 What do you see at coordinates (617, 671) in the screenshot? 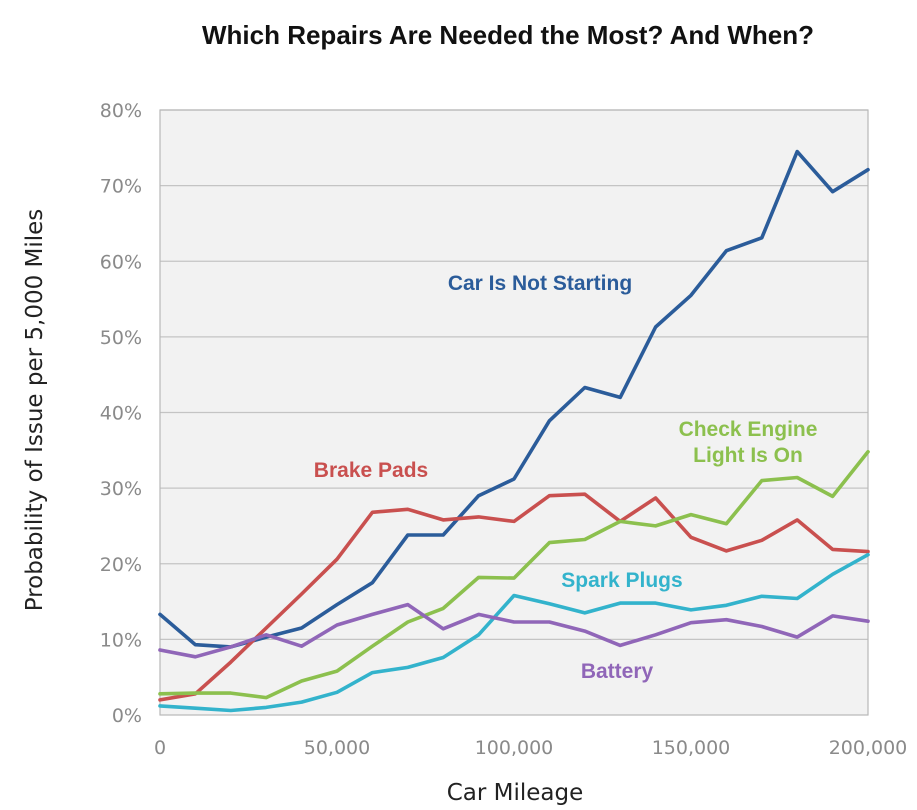
I see `series-label-battery: Battery` at bounding box center [617, 671].